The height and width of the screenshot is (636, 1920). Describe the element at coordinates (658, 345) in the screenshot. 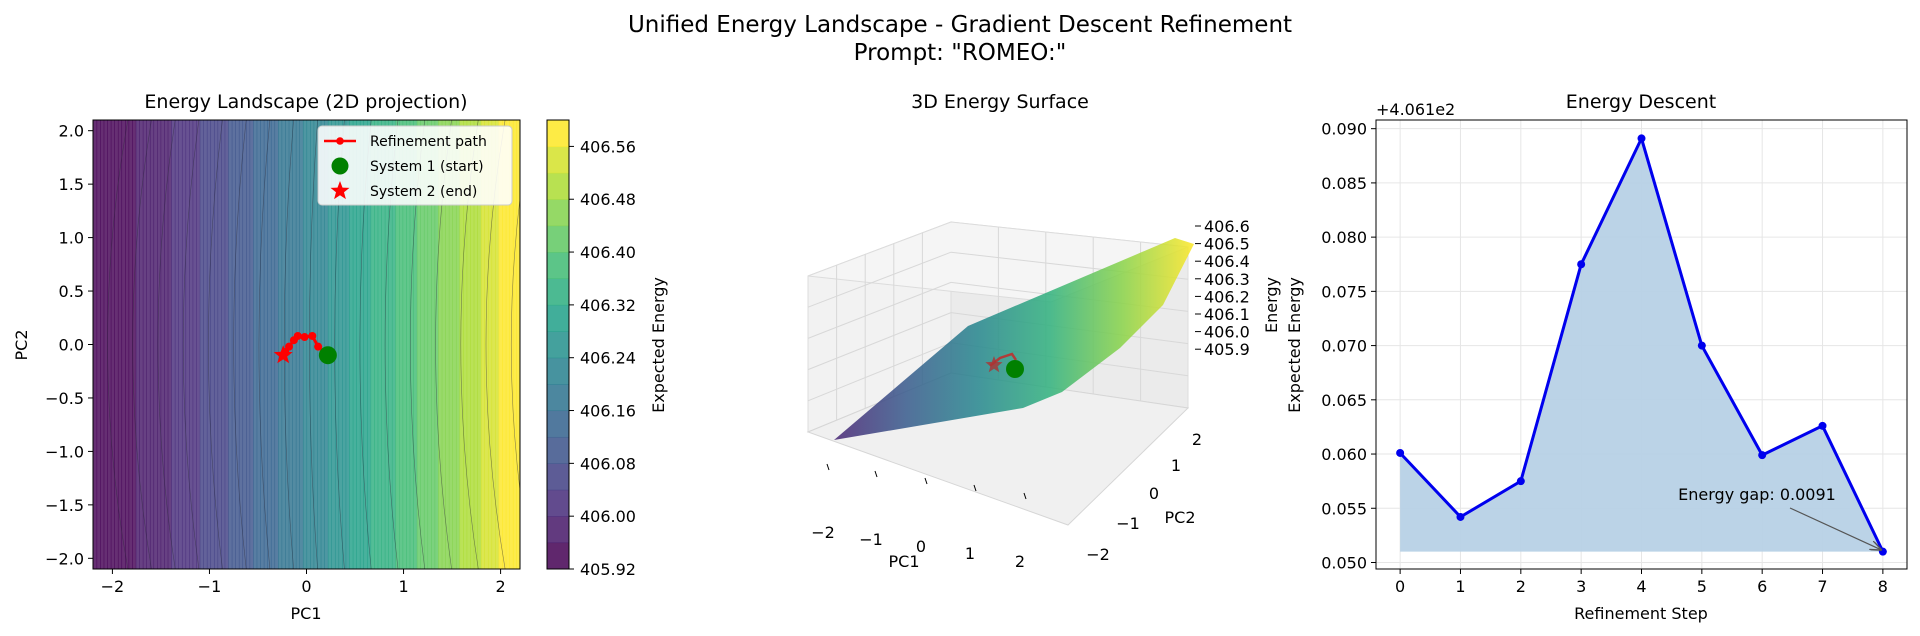

I see `colorbar-label: Expected Energy` at that location.